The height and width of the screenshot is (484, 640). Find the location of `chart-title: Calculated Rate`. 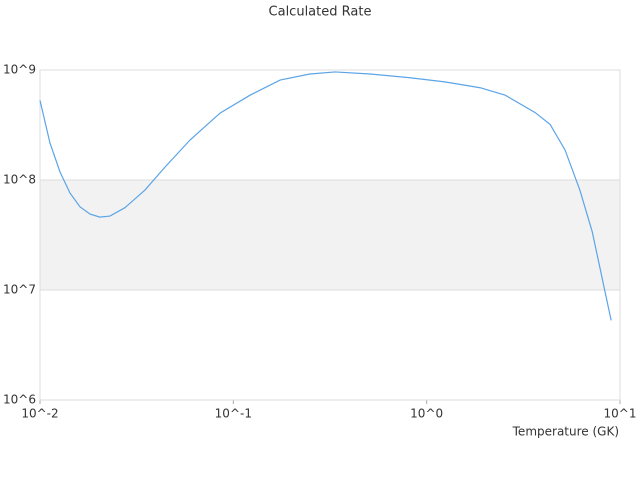

chart-title: Calculated Rate is located at coordinates (320, 12).